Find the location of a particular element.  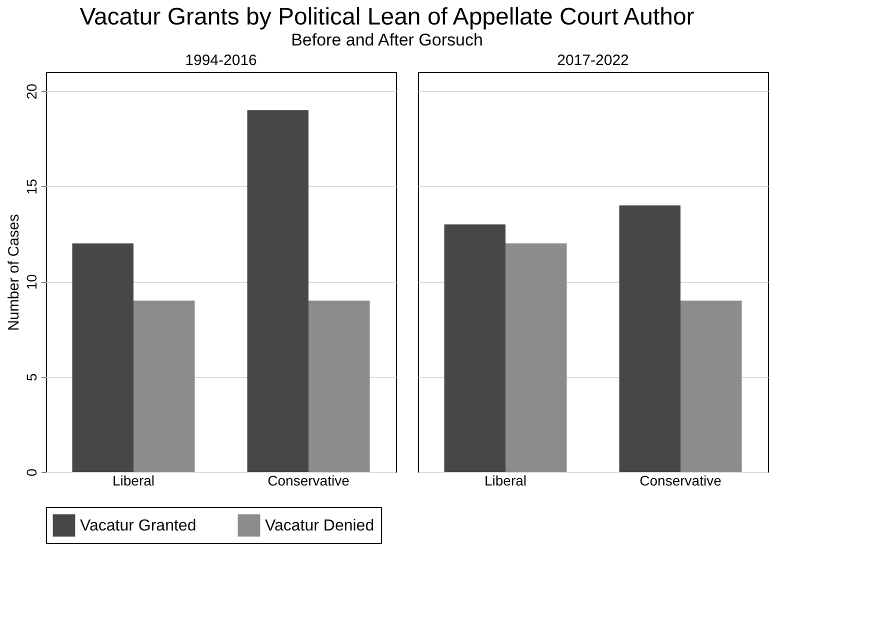

y-tick-label: 20 is located at coordinates (32, 92).